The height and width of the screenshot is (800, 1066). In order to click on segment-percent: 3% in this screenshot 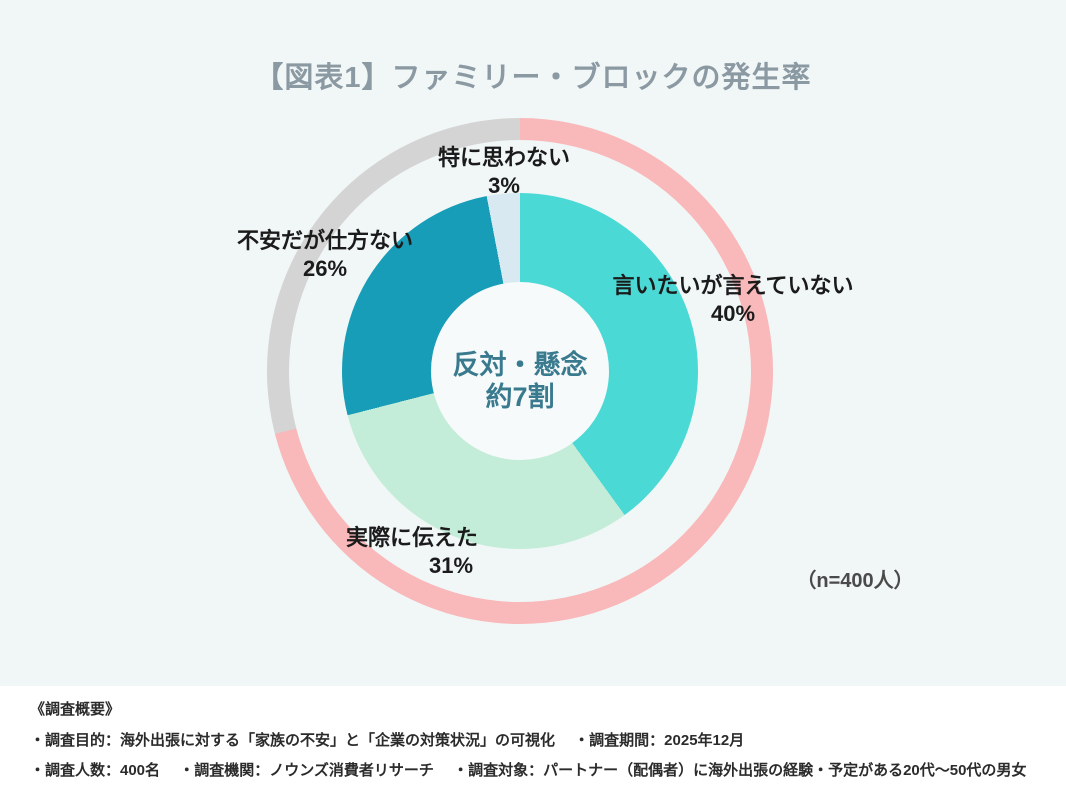, I will do `click(504, 185)`.